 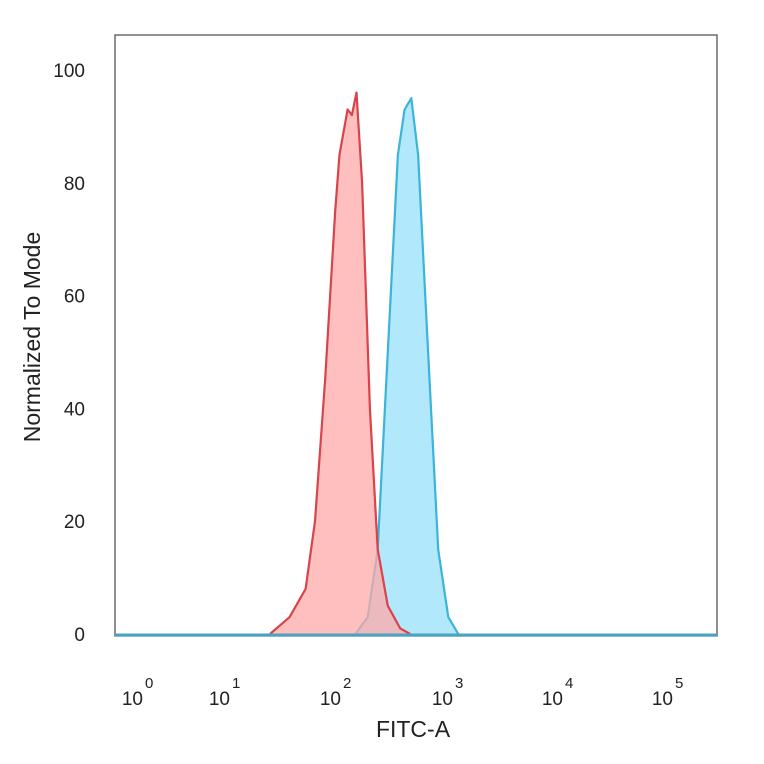 I want to click on x-tick-exponent: 2, so click(x=347, y=683).